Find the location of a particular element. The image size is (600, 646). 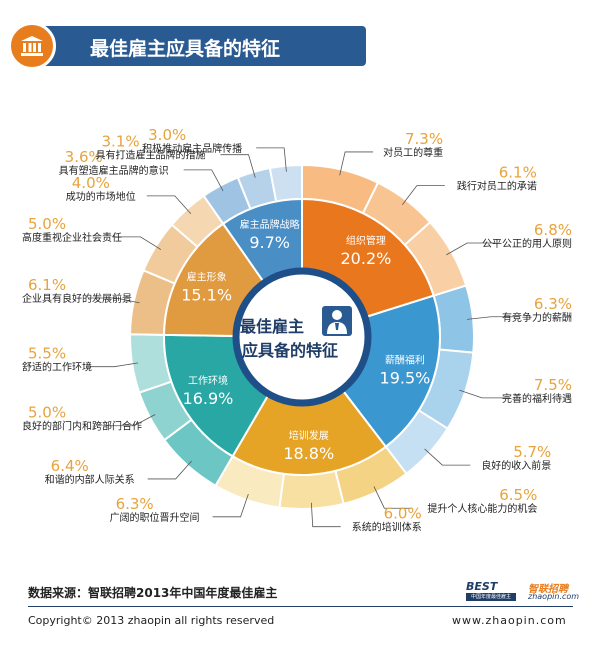

website-url: www.zhaopin.com is located at coordinates (509, 620).